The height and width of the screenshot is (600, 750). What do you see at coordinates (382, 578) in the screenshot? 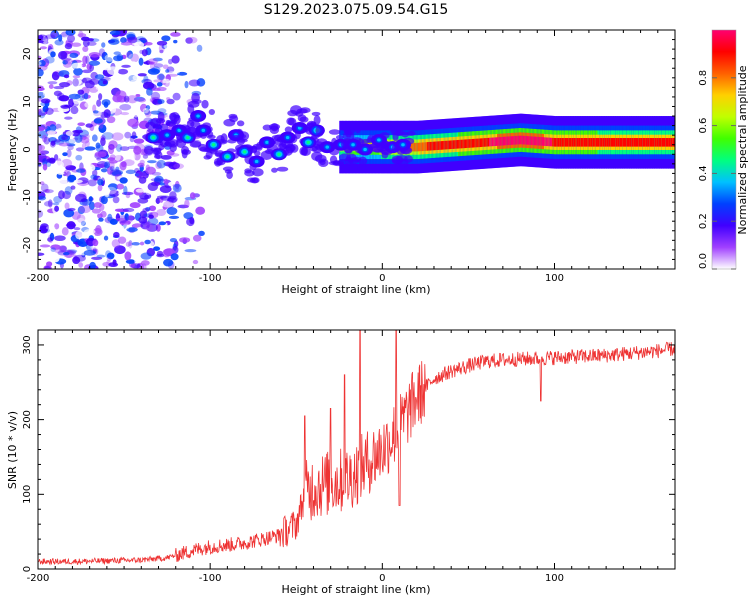
I see `x-tick-label: 0` at bounding box center [382, 578].